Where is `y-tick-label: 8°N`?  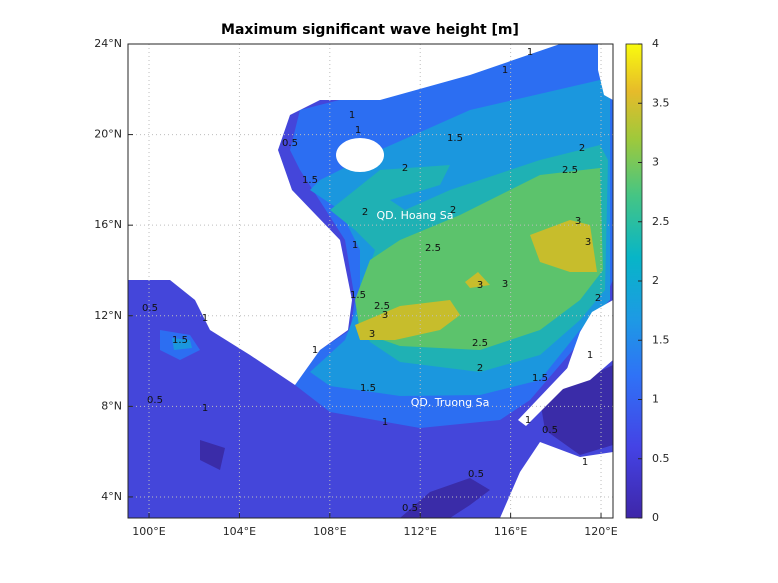 y-tick-label: 8°N is located at coordinates (111, 405).